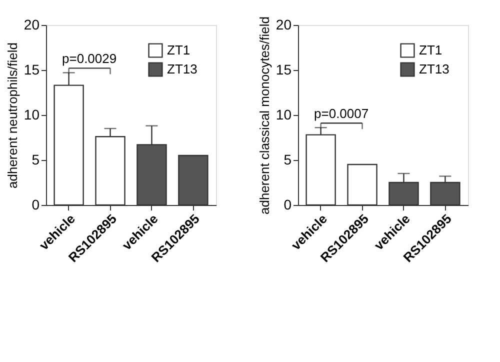 Image resolution: width=500 pixels, height=362 pixels. Describe the element at coordinates (264, 115) in the screenshot. I see `y-axis-title: adherent classical monocytes/field` at that location.